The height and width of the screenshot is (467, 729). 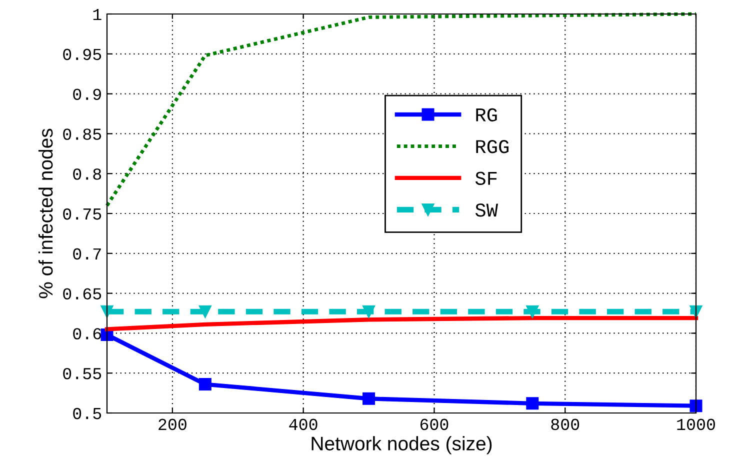 I want to click on y-tick-label: 0.5, so click(x=87, y=414).